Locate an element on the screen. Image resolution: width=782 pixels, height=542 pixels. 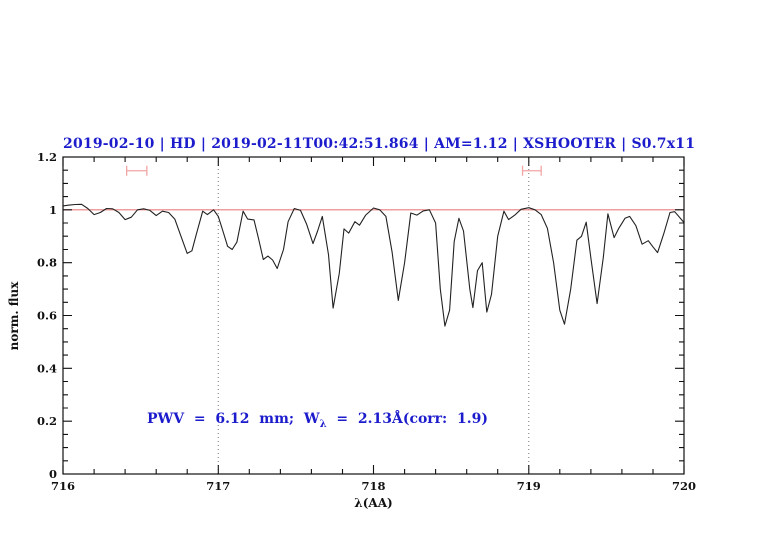
y-tick-label-0.2: 0.2 is located at coordinates (47, 421).